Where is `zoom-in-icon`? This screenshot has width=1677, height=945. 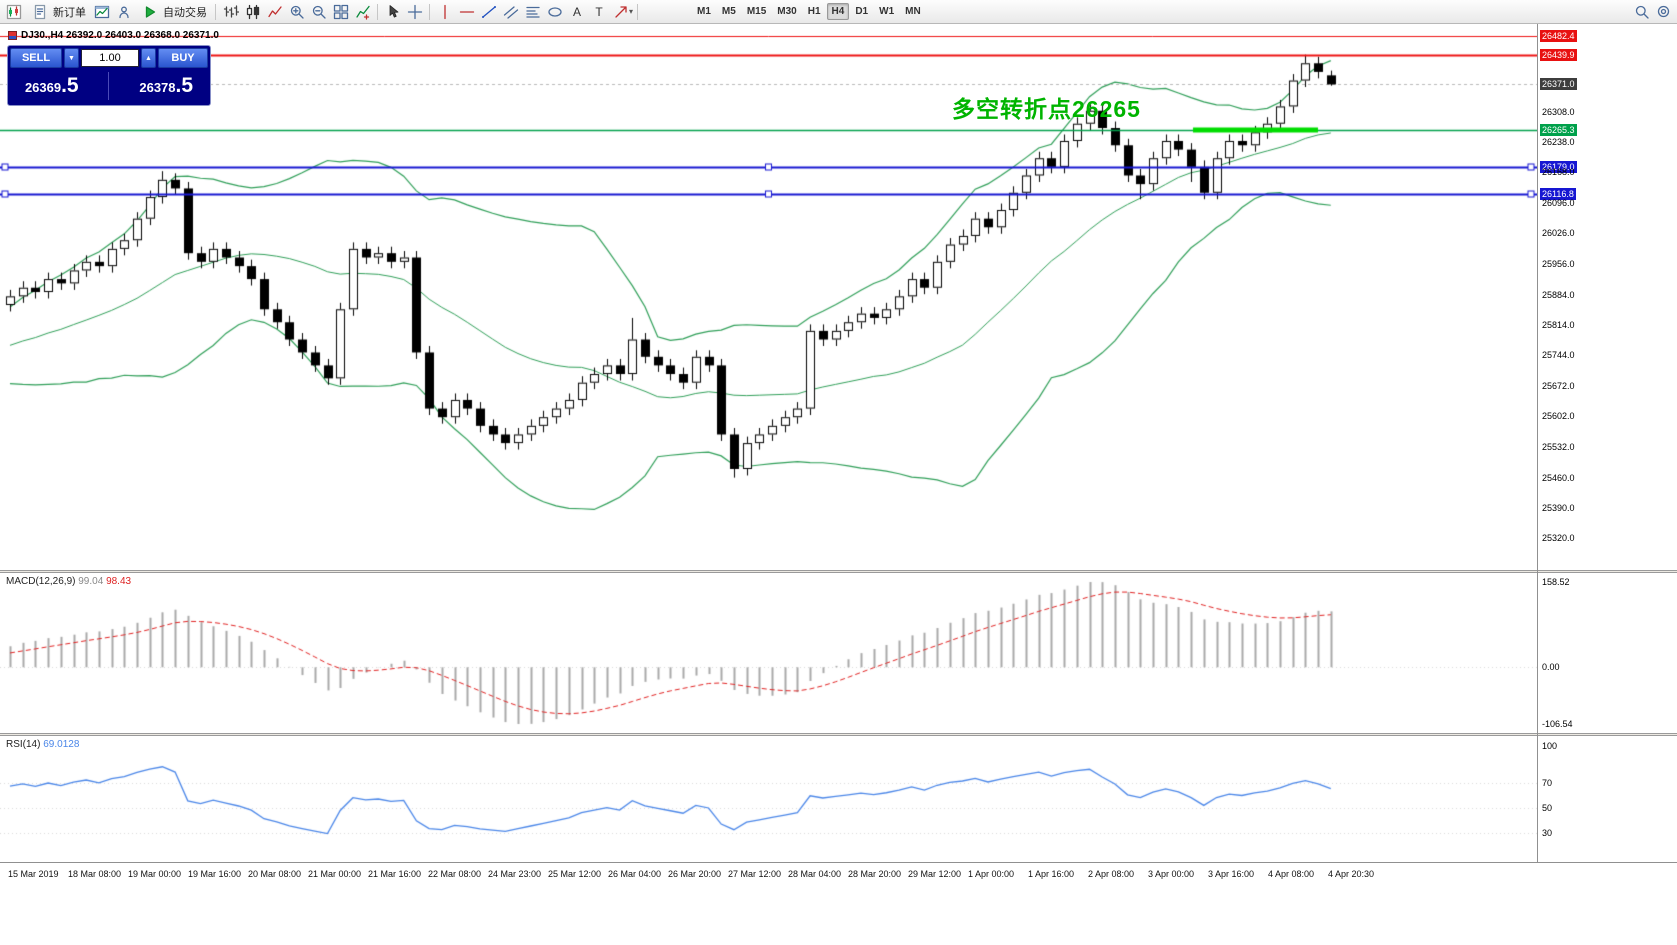 zoom-in-icon is located at coordinates (296, 12).